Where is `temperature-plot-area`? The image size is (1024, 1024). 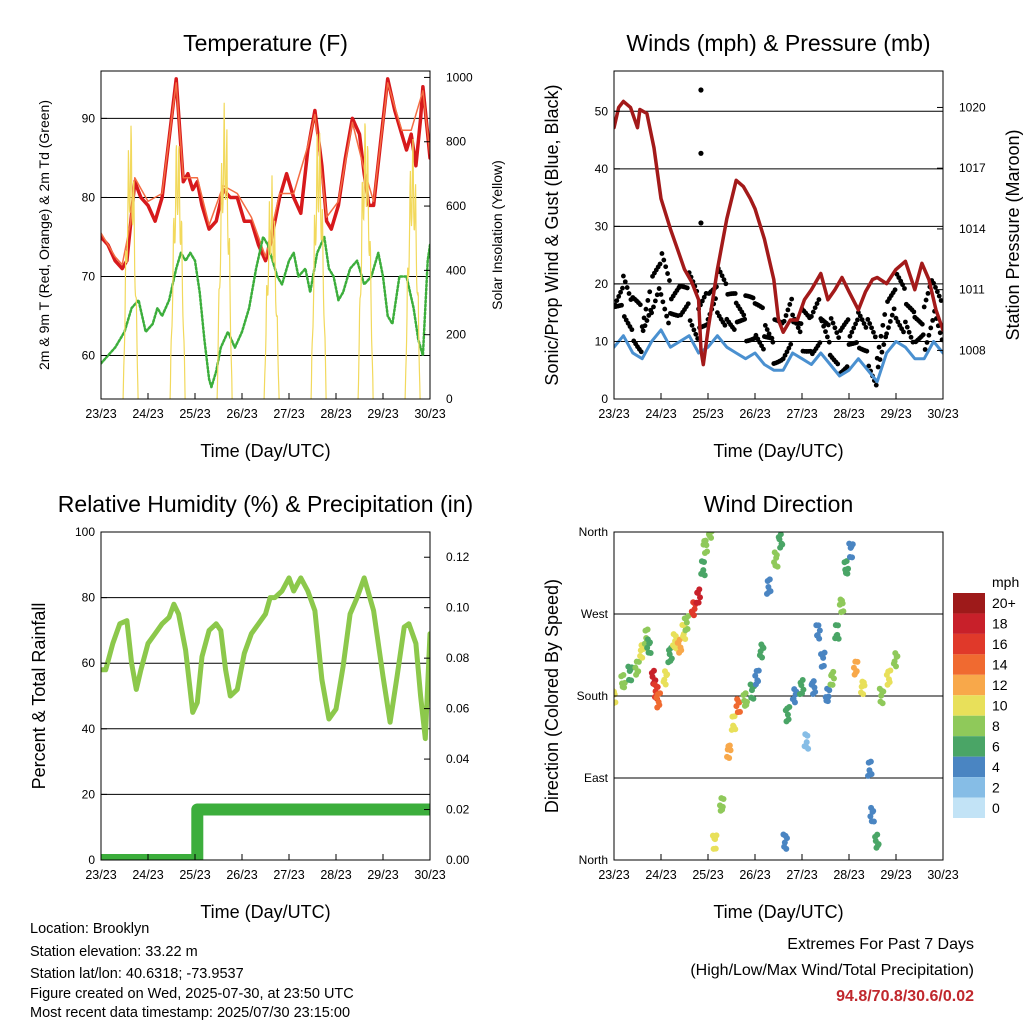
temperature-plot-area is located at coordinates (265, 238).